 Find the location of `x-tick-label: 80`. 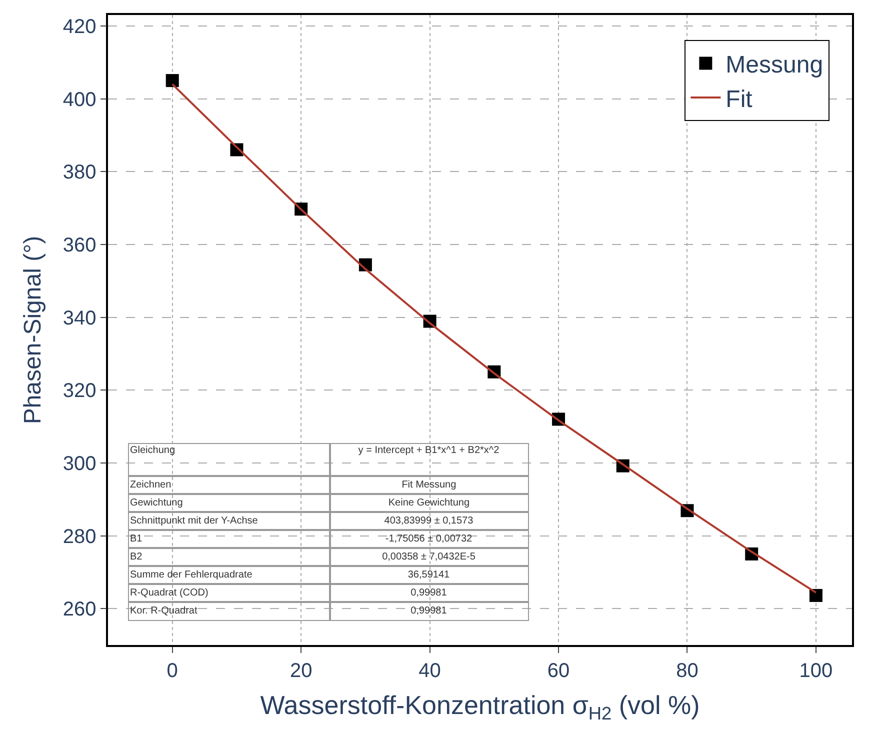

x-tick-label: 80 is located at coordinates (687, 671).